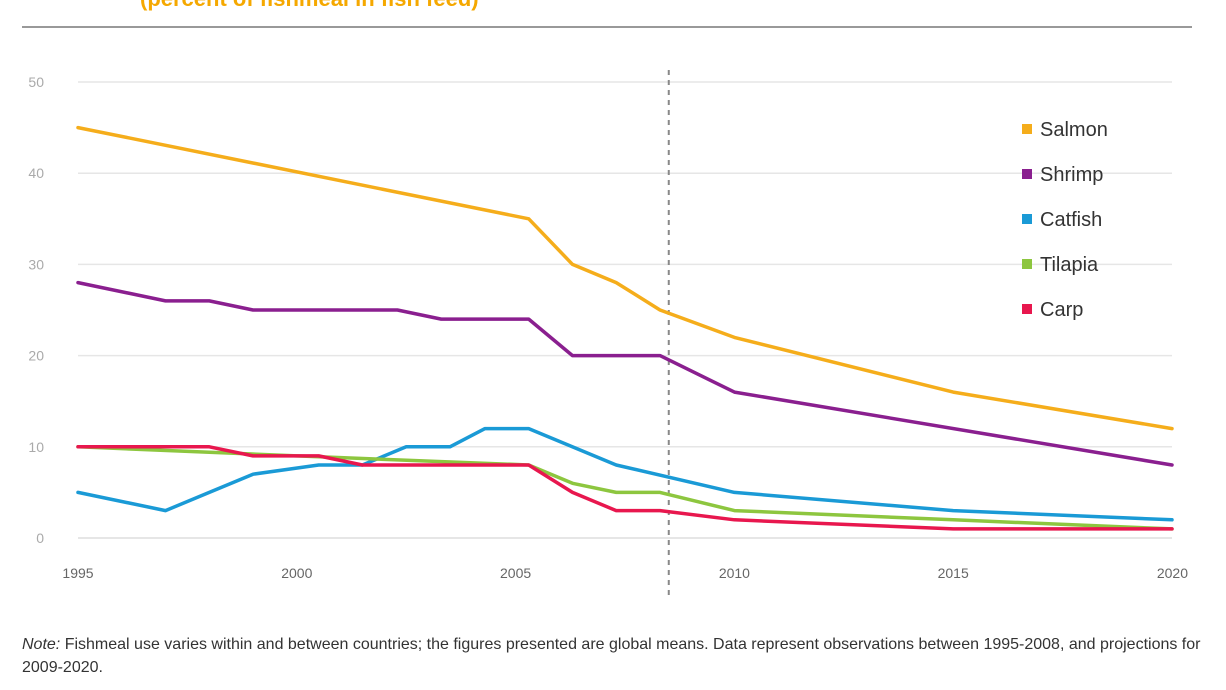  I want to click on series-line-tilapia, so click(625, 488).